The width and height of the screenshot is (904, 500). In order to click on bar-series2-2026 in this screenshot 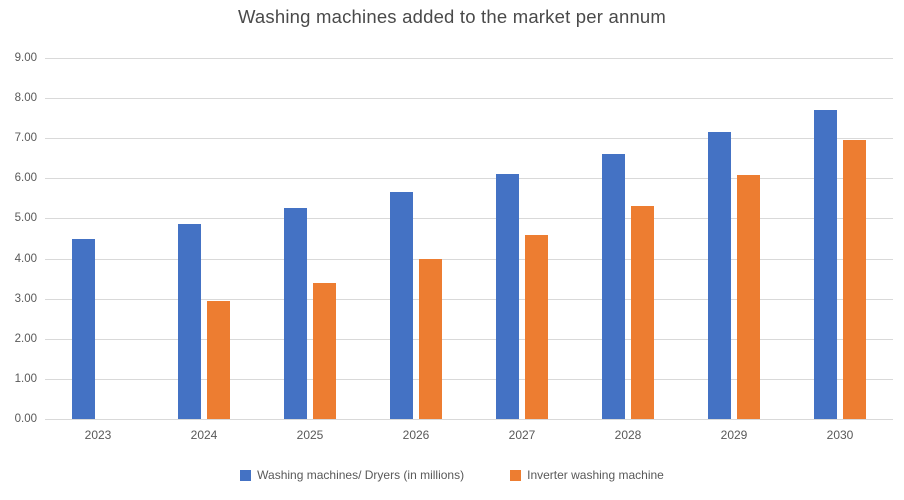, I will do `click(430, 339)`.